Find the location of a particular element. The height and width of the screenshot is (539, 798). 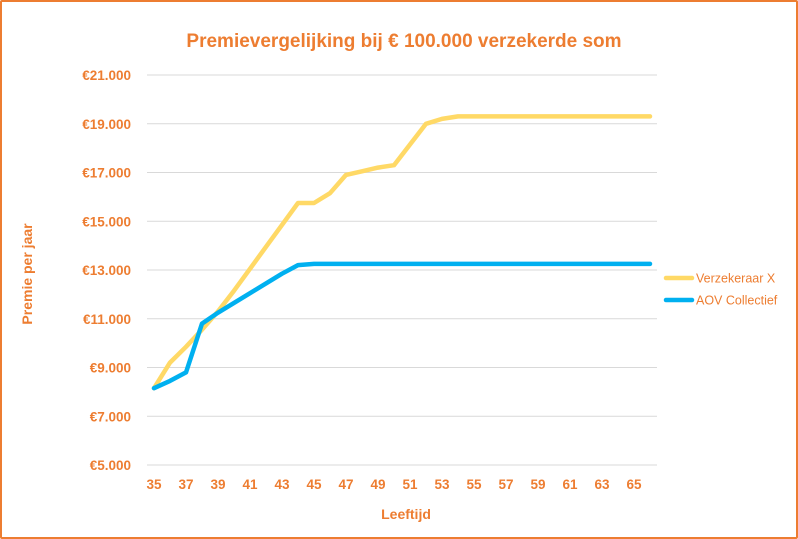

y-tick-label: €7.000 is located at coordinates (110, 416).